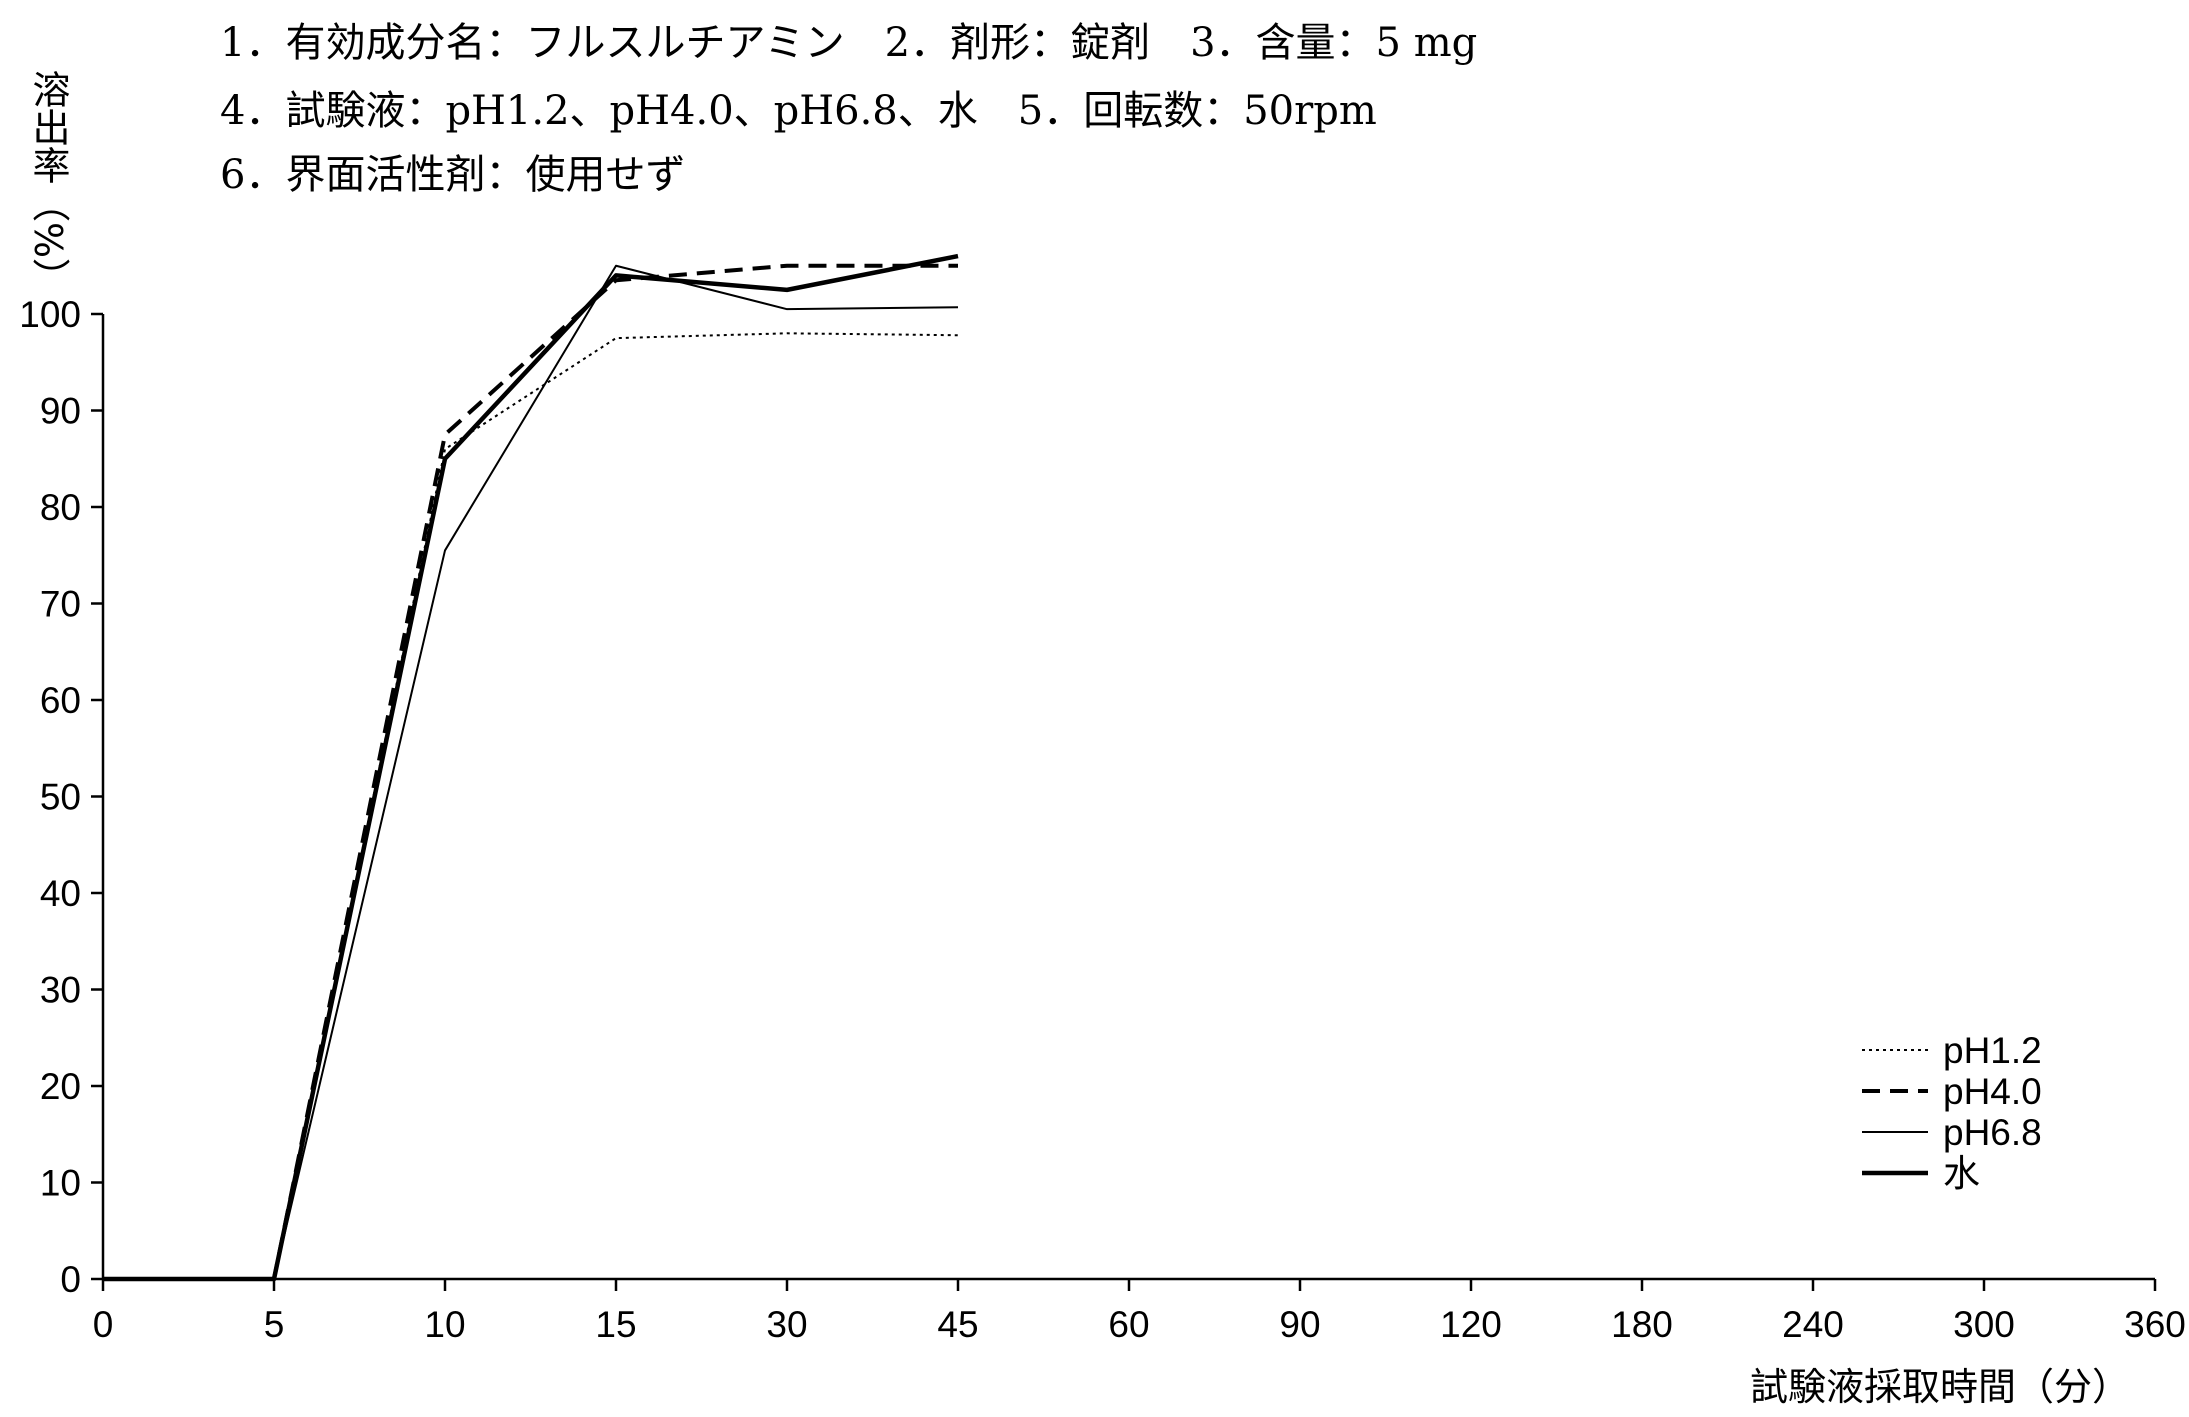  I want to click on x-tick-label: 5, so click(274, 1324).